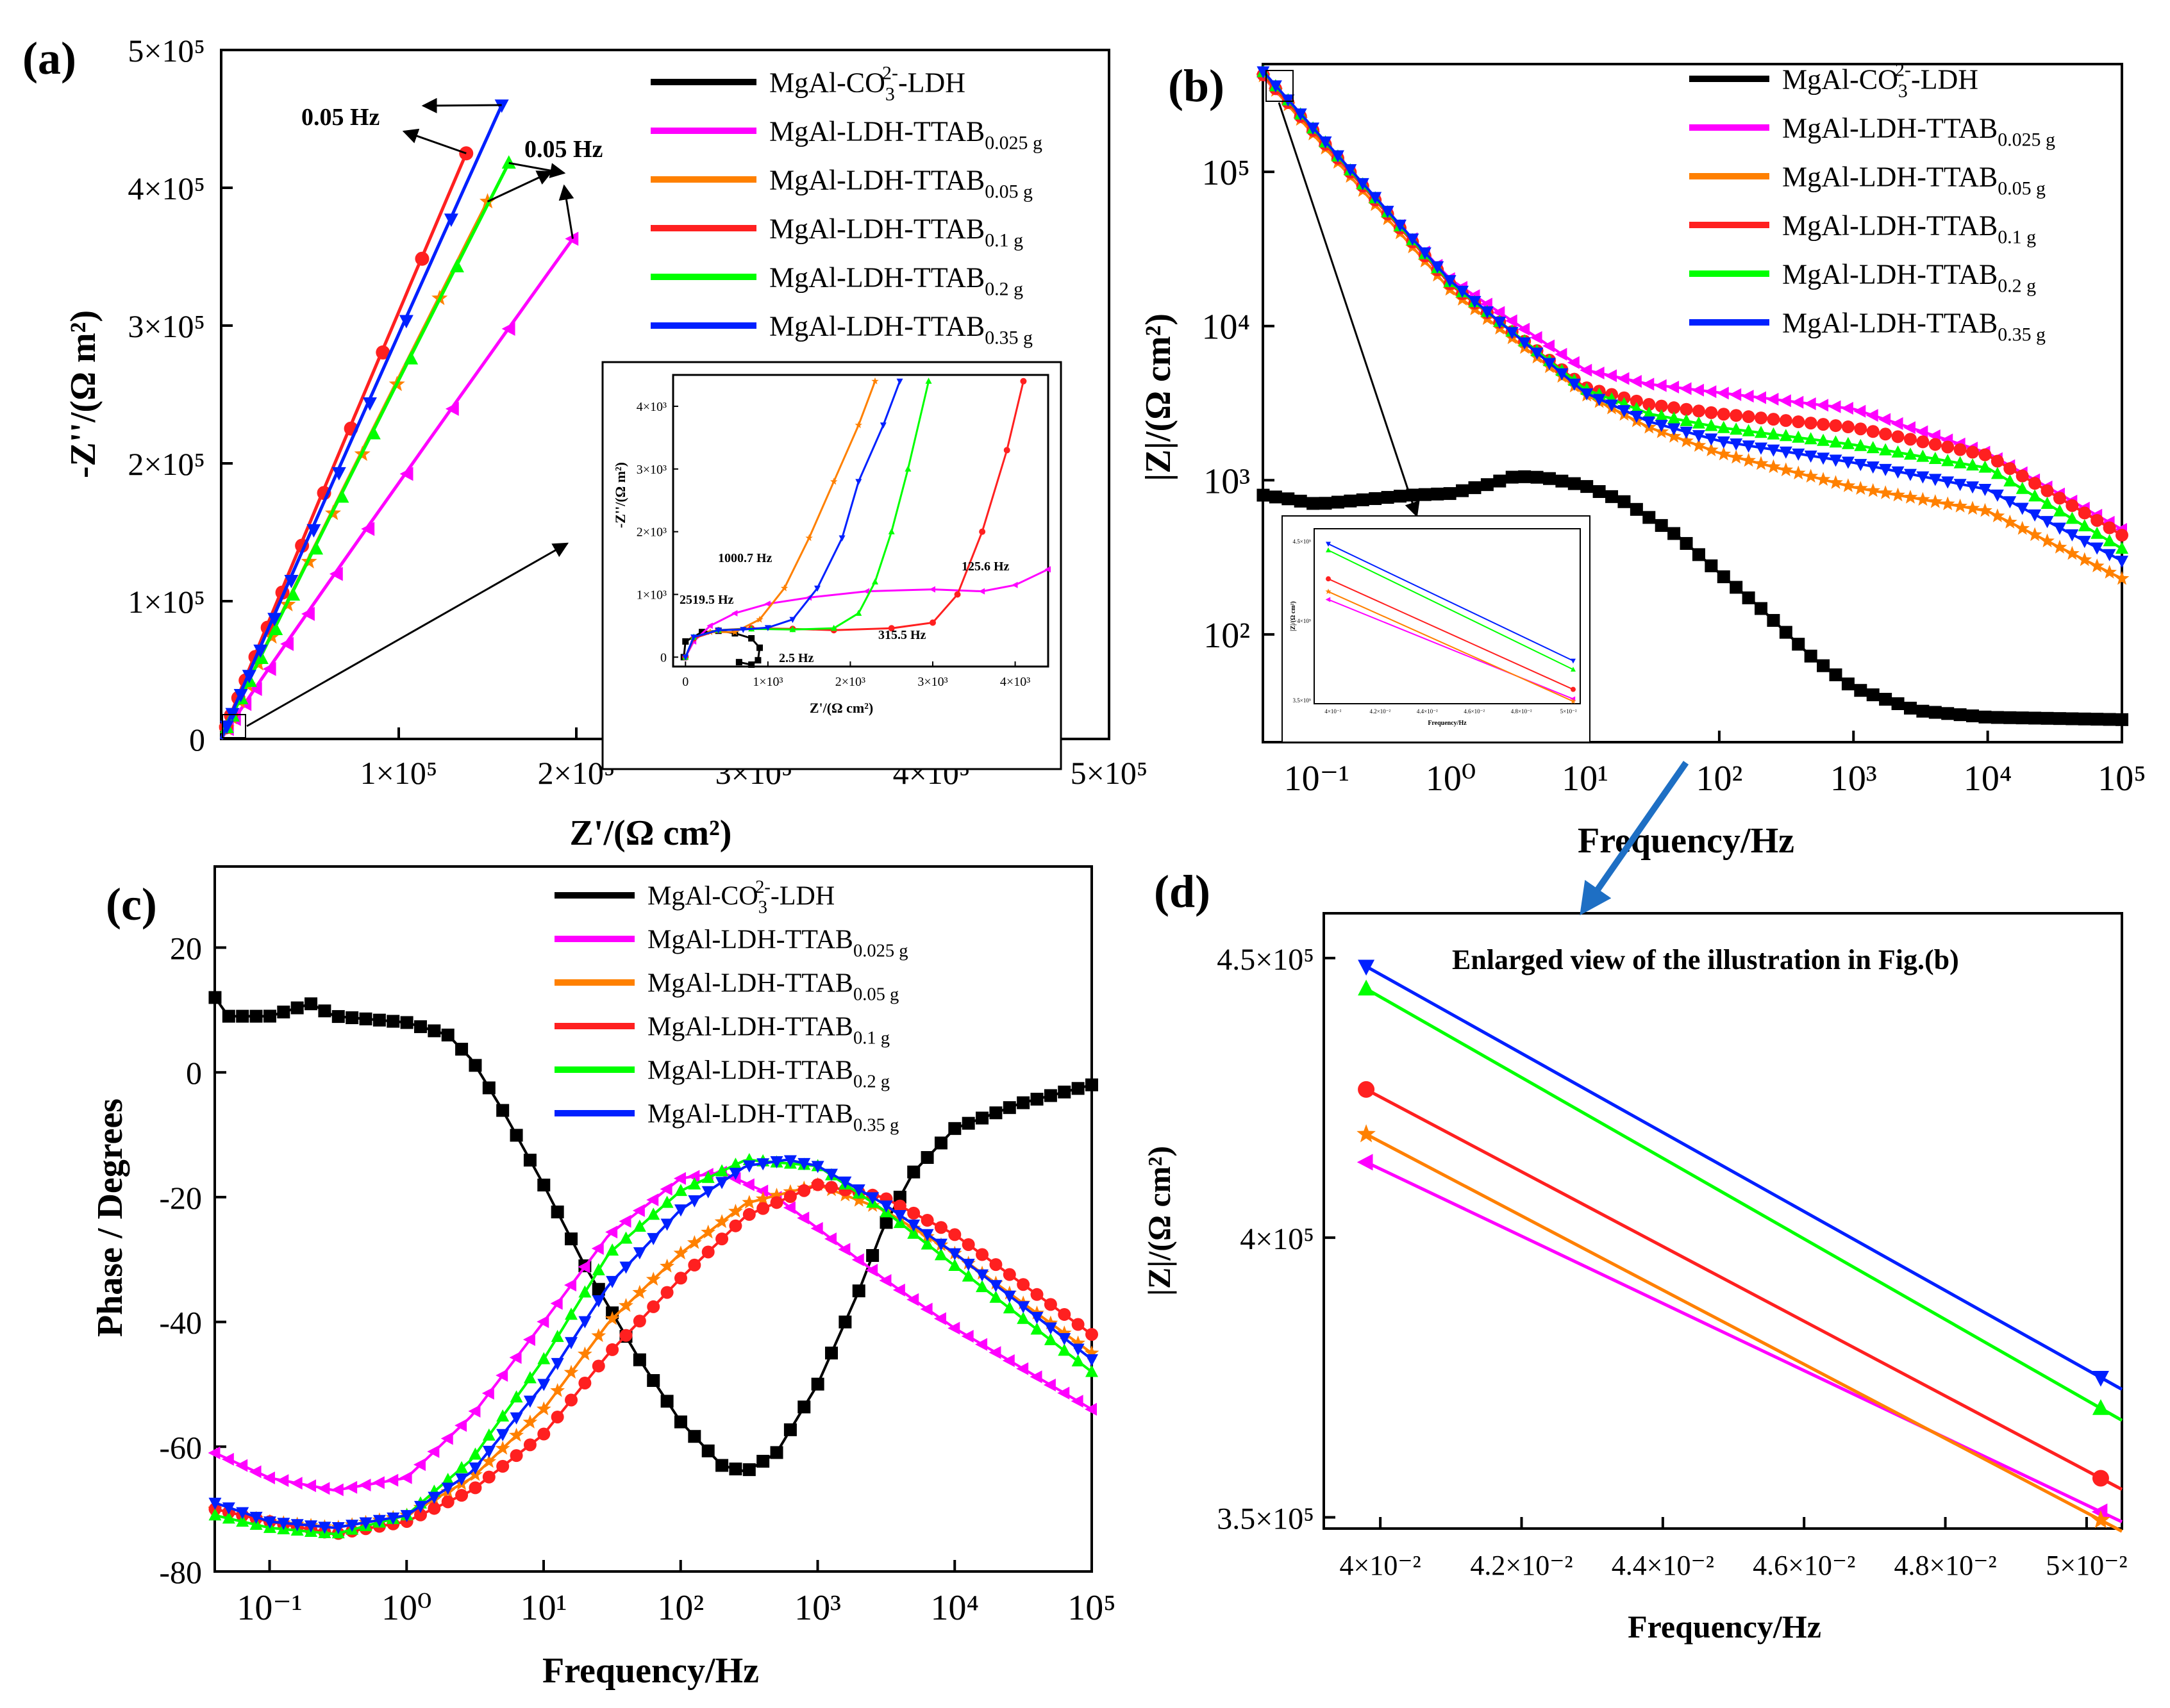  Describe the element at coordinates (902, 635) in the screenshot. I see `inset-annotation: 315.5 Hz` at that location.